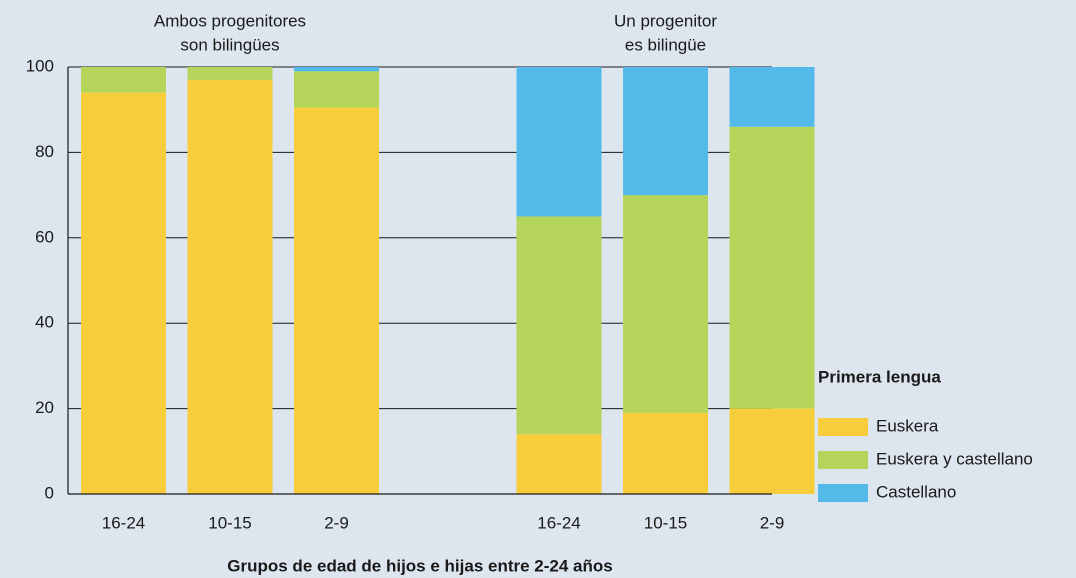 The image size is (1076, 578). I want to click on legend-label: Euskera, so click(907, 425).